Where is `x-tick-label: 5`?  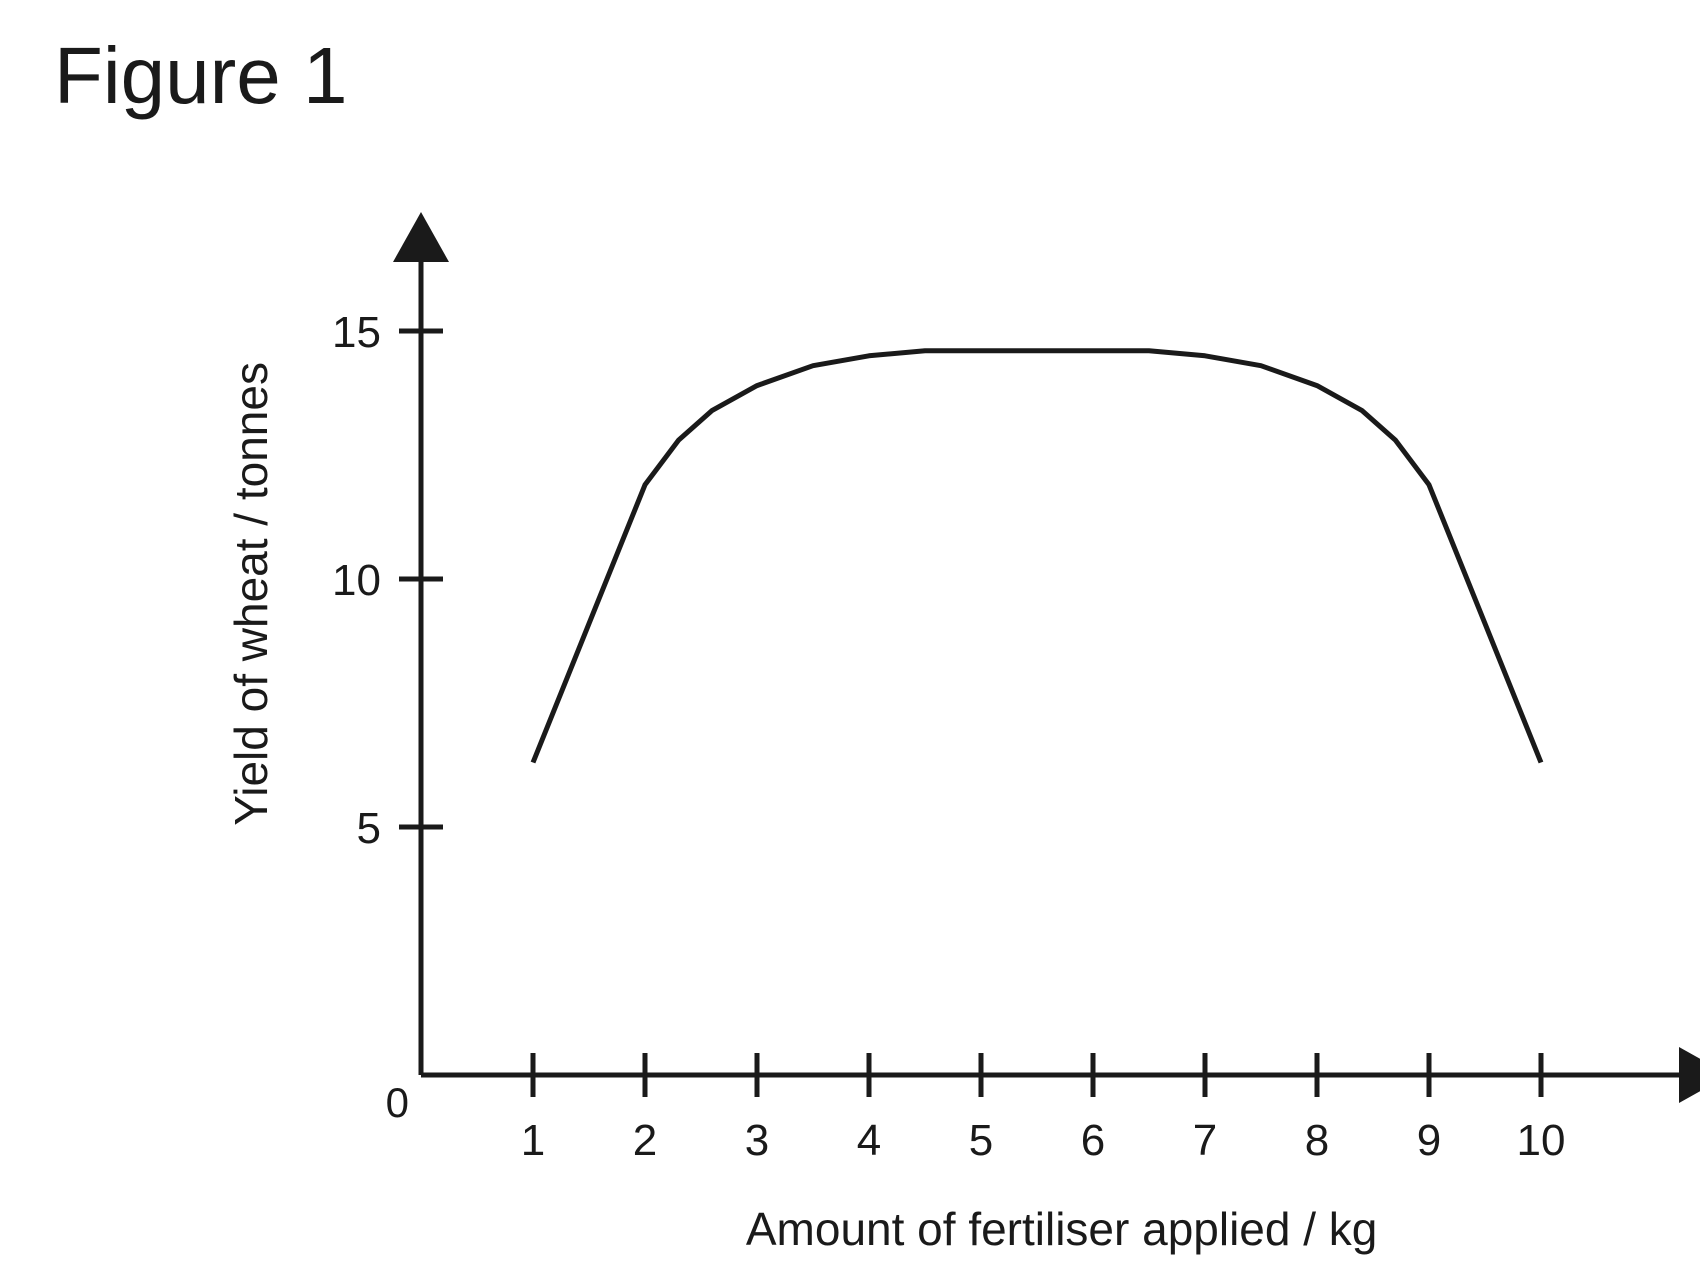 x-tick-label: 5 is located at coordinates (981, 1140).